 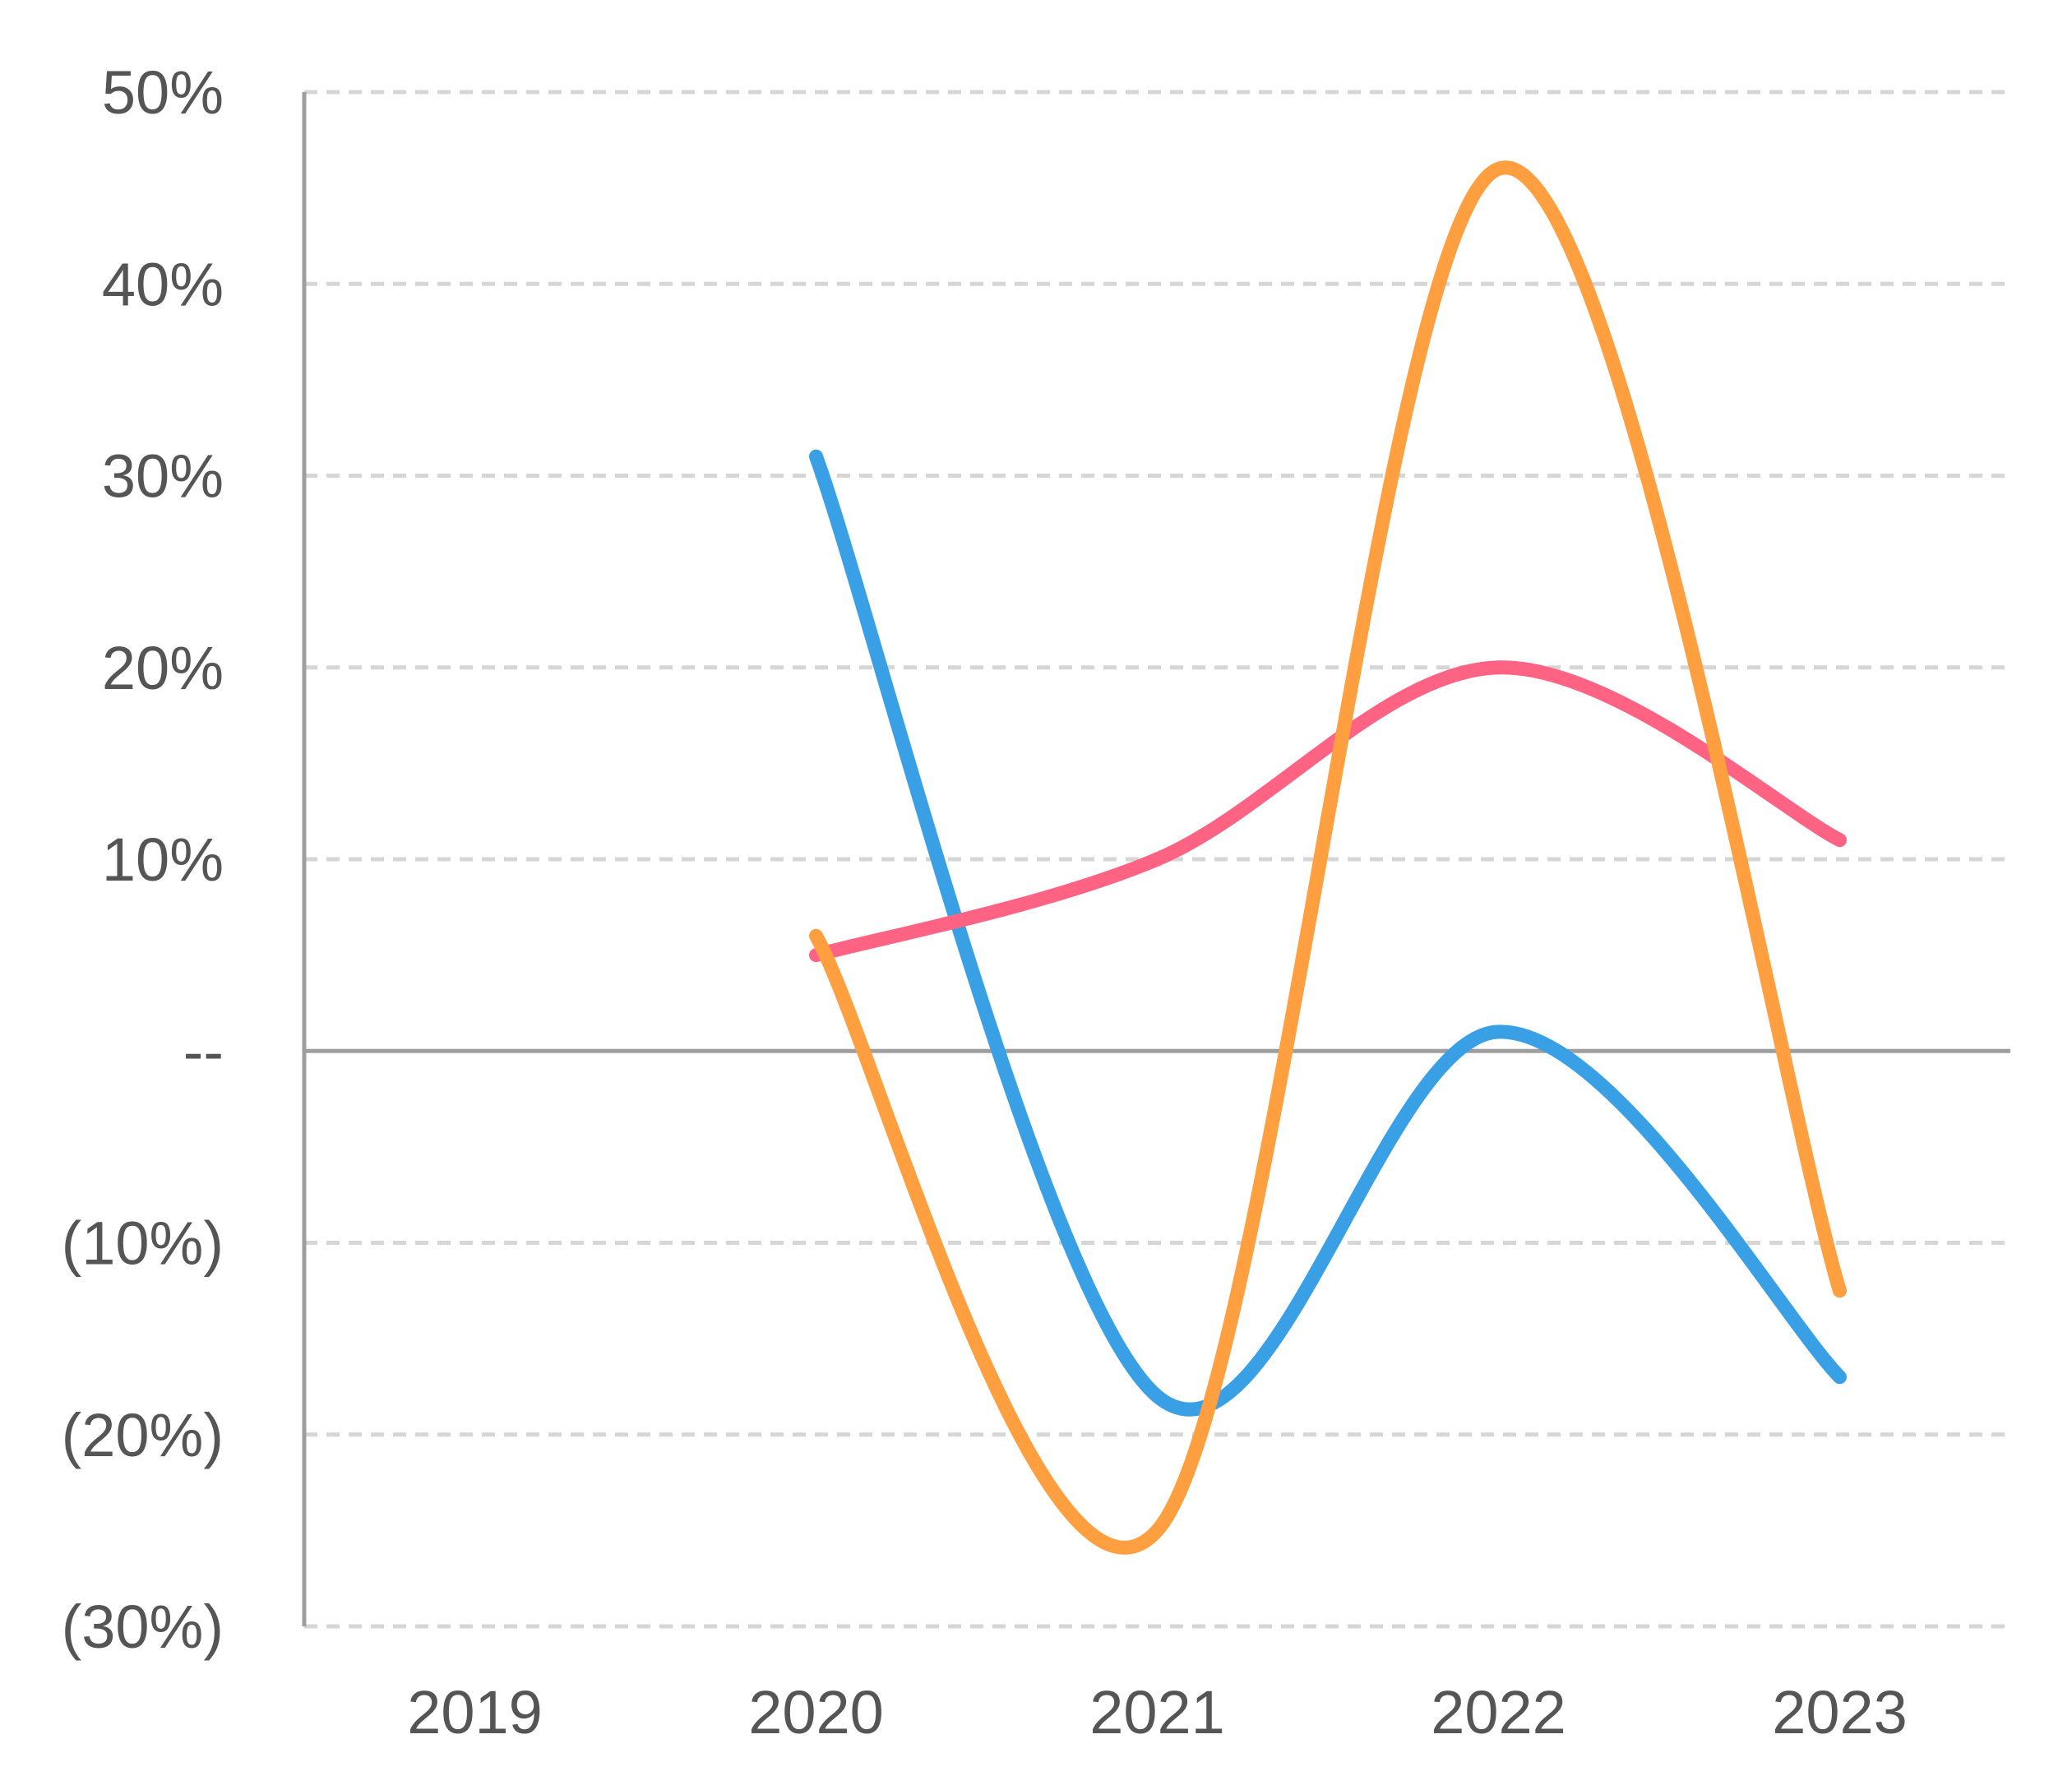 What do you see at coordinates (1840, 1712) in the screenshot?
I see `x-tick-label: 2023` at bounding box center [1840, 1712].